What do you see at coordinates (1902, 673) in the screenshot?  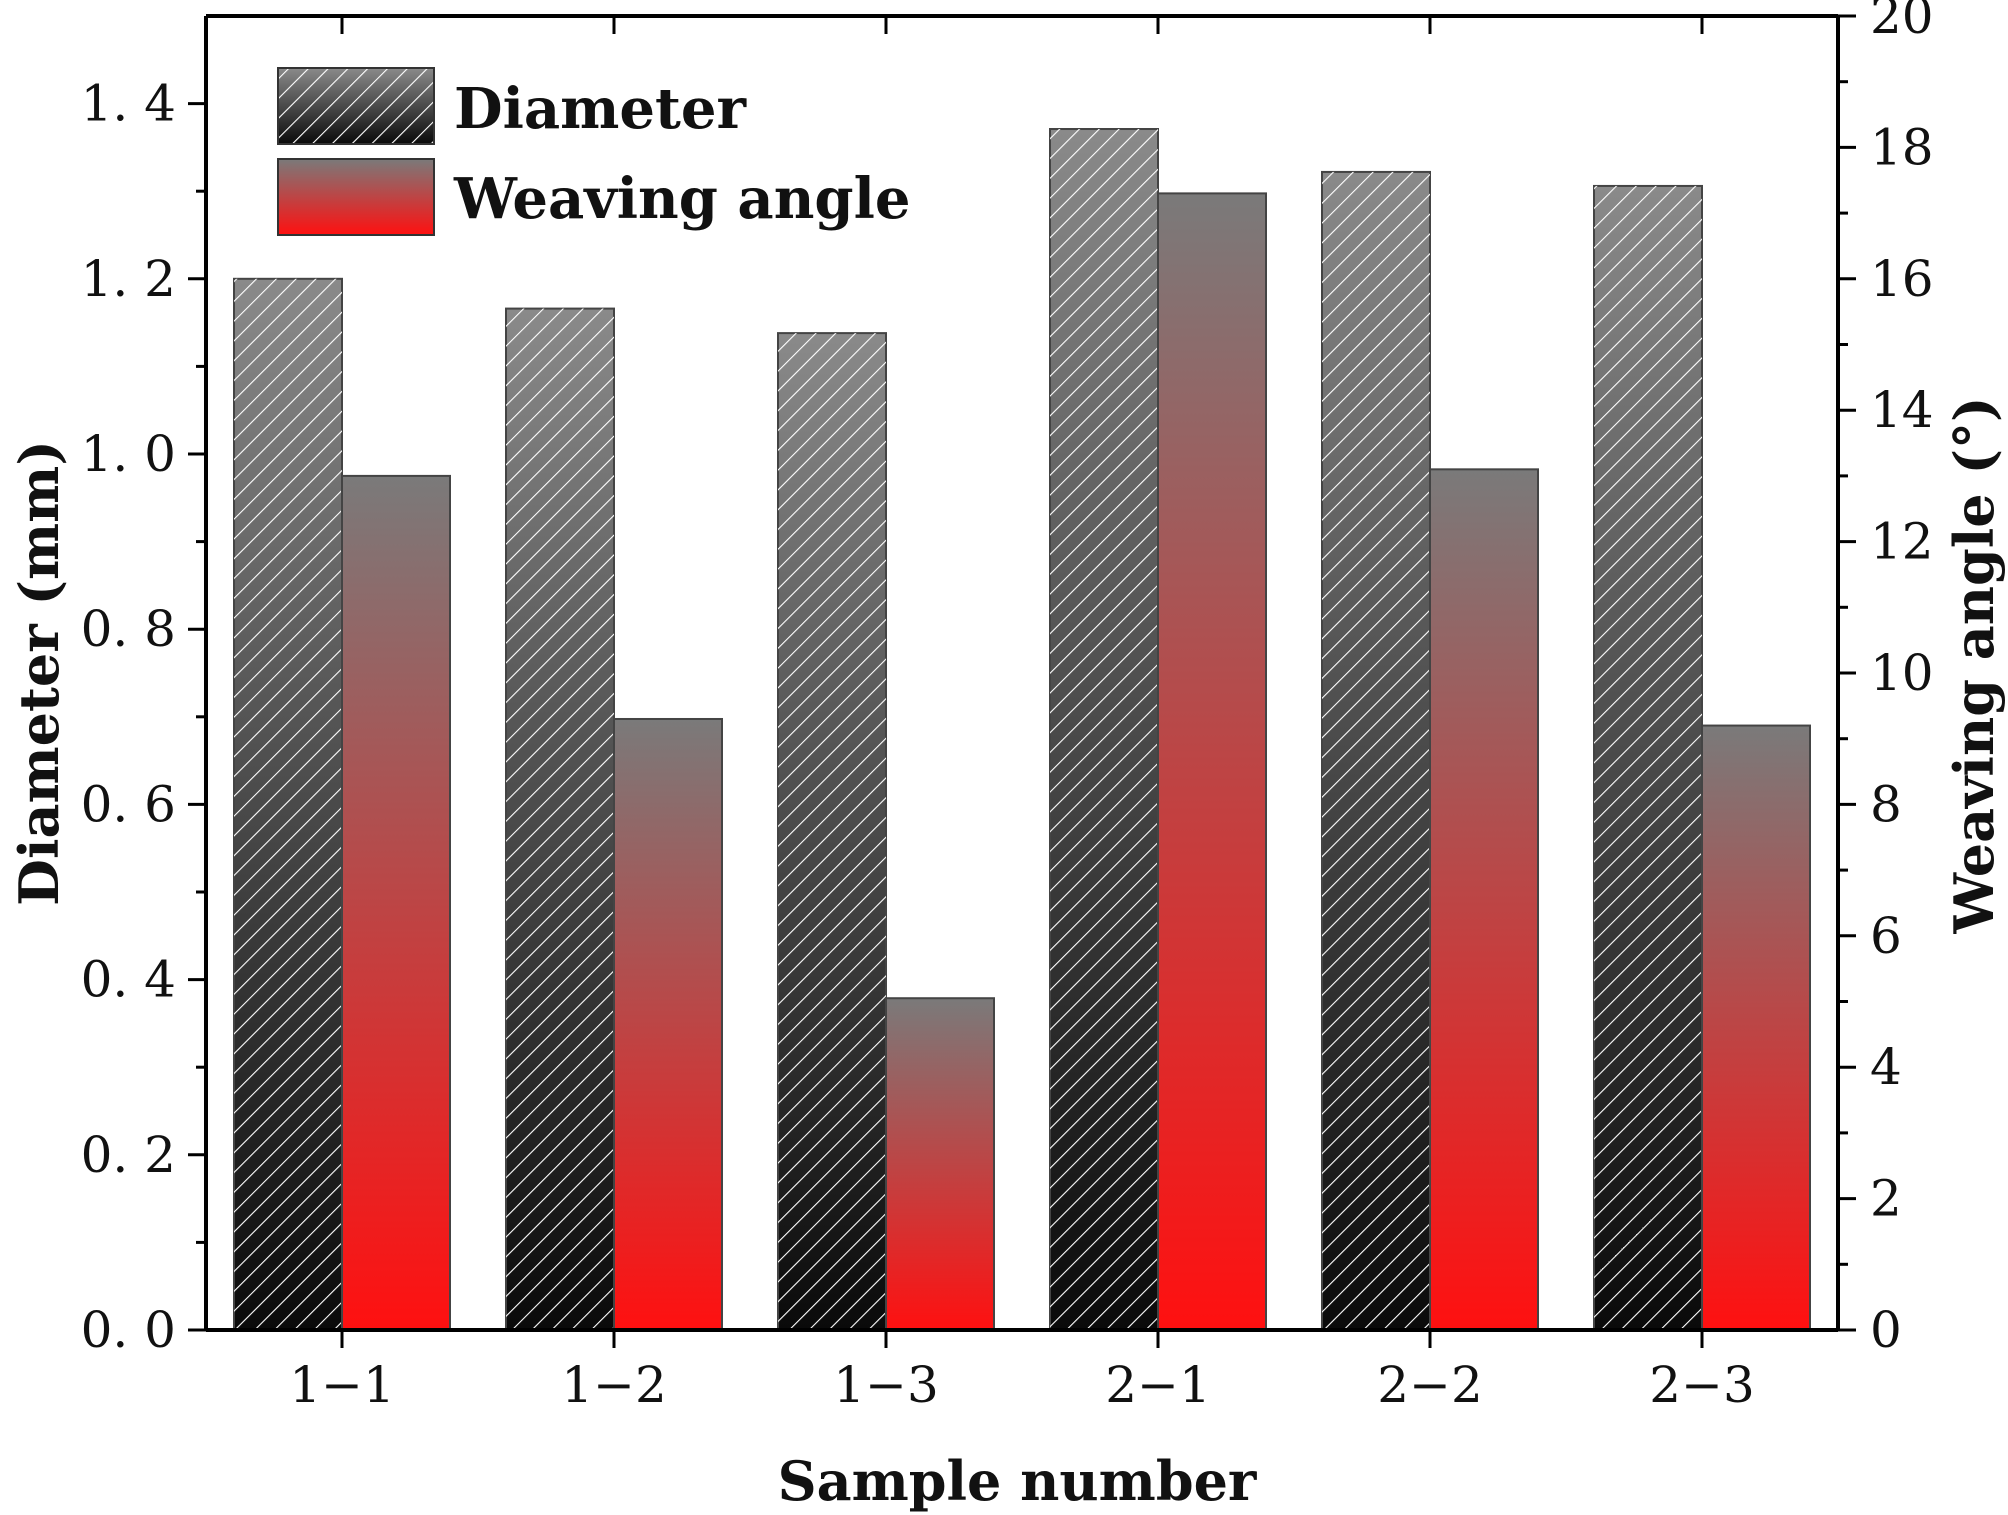 I see `y2-tick-label-5: 10` at bounding box center [1902, 673].